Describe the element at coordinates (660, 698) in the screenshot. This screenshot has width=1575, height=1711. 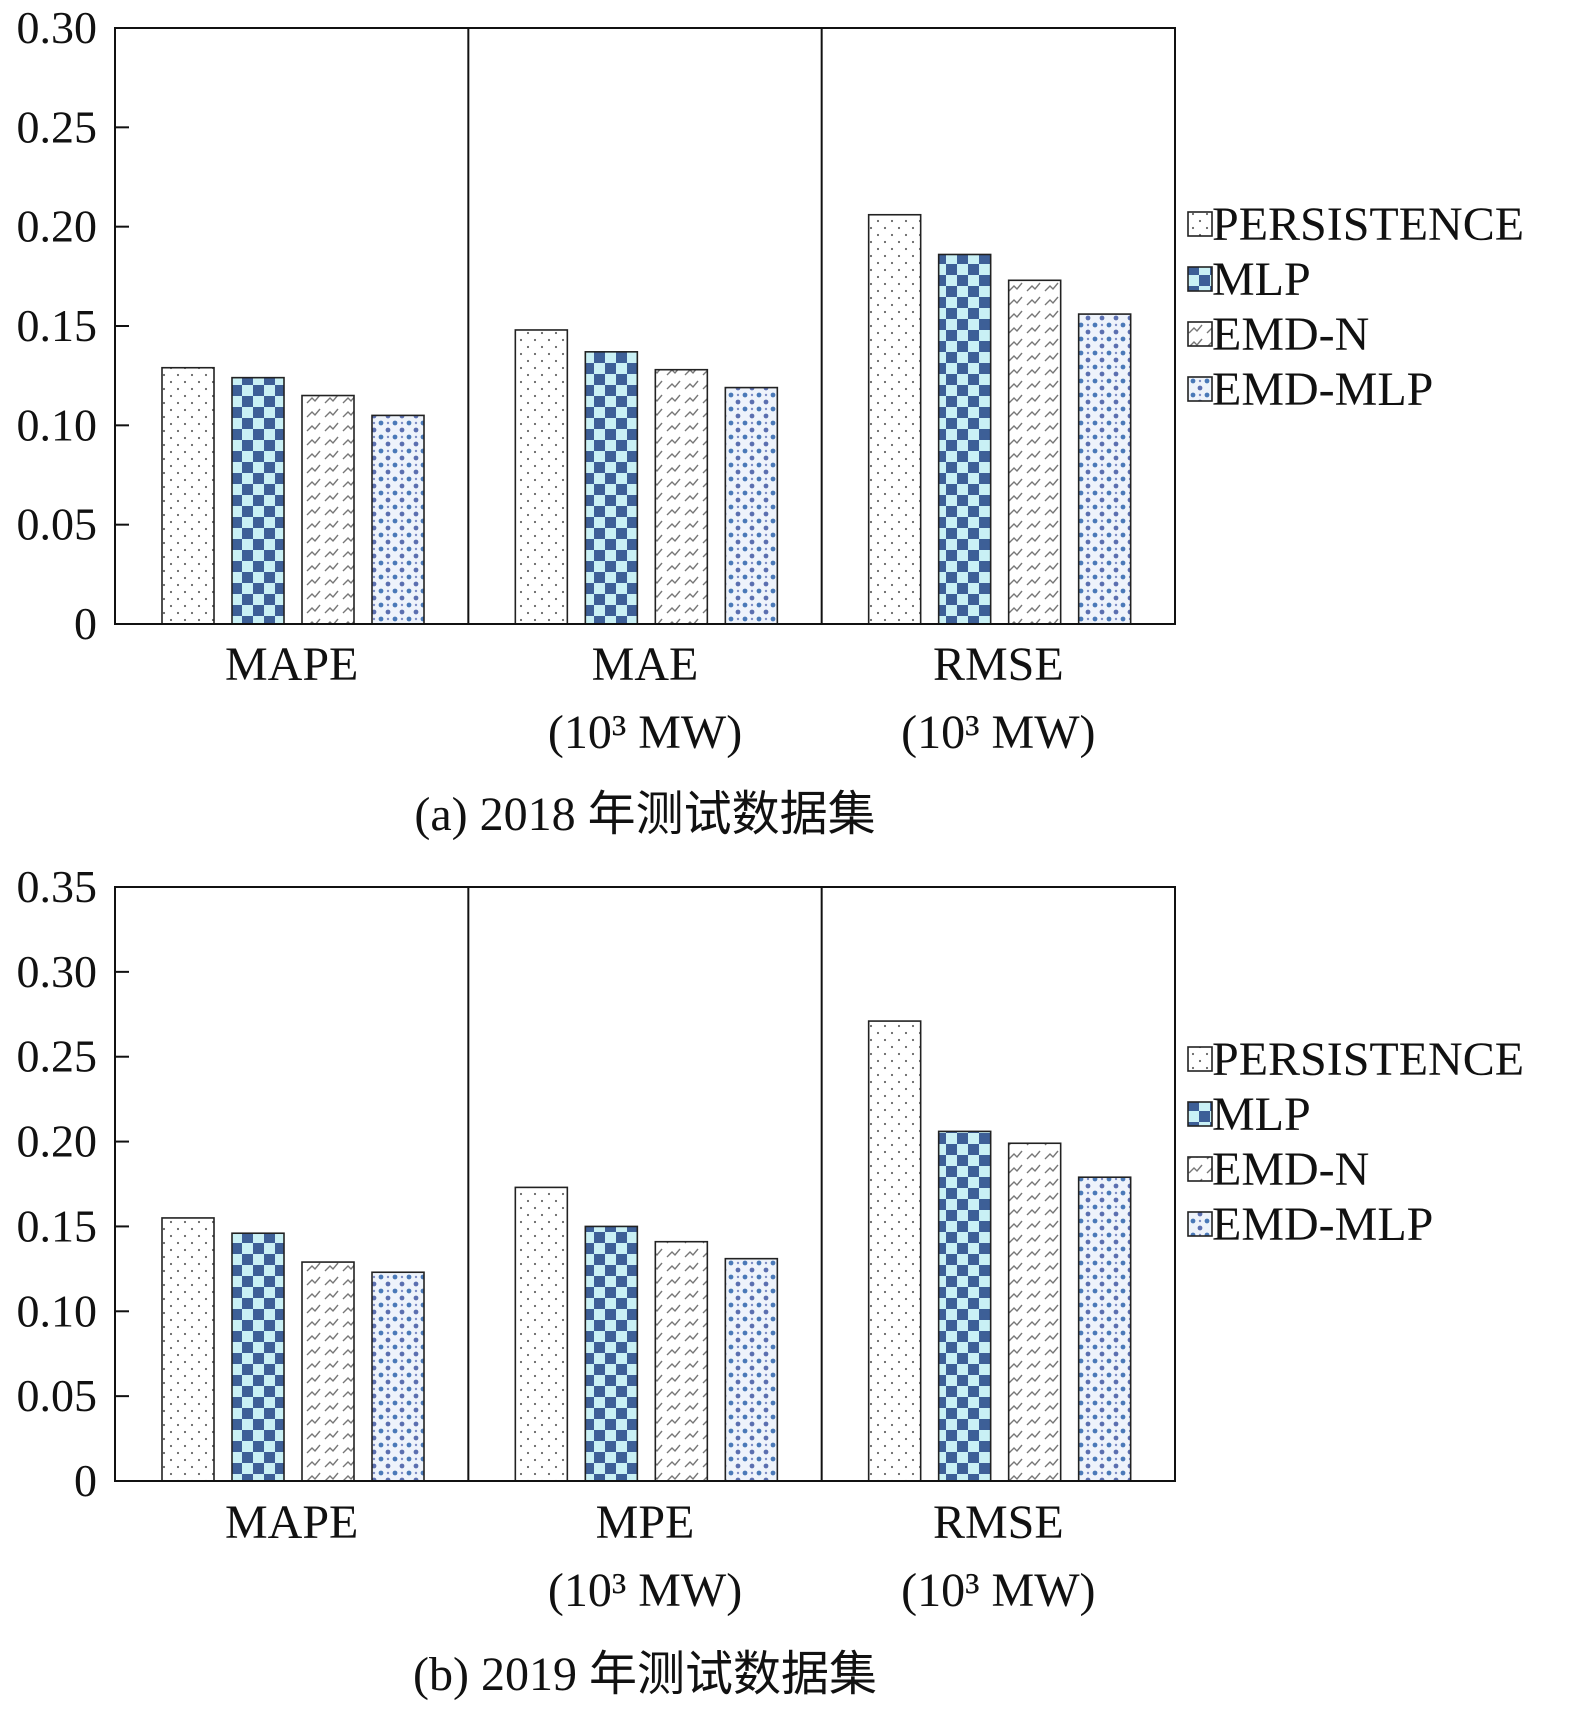
I see `category-labels-group: MAPE MAE (10³ MW) RMSE (10³ MW)` at that location.